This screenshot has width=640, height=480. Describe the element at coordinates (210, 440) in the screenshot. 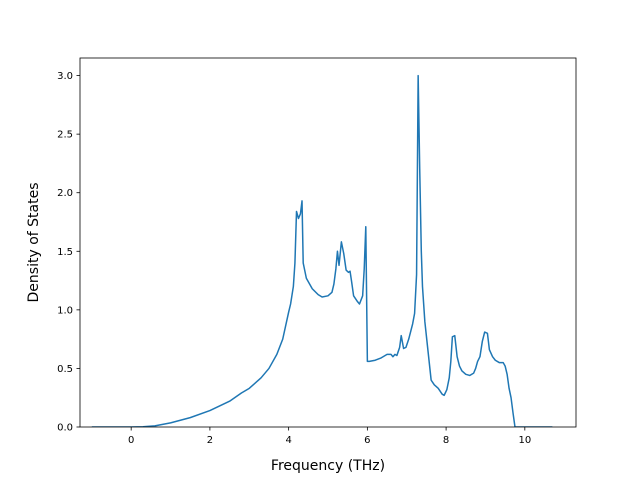

I see `x-tick-label: 2` at that location.